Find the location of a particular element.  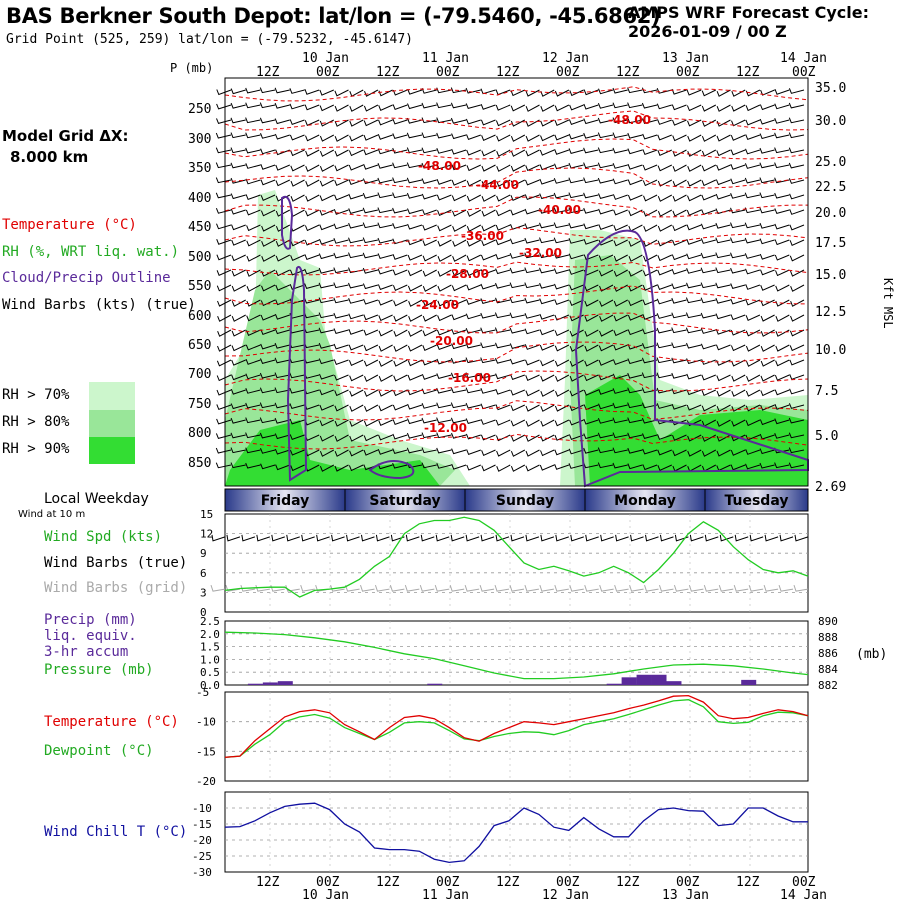

top-time-hour: 12Z is located at coordinates (748, 72).